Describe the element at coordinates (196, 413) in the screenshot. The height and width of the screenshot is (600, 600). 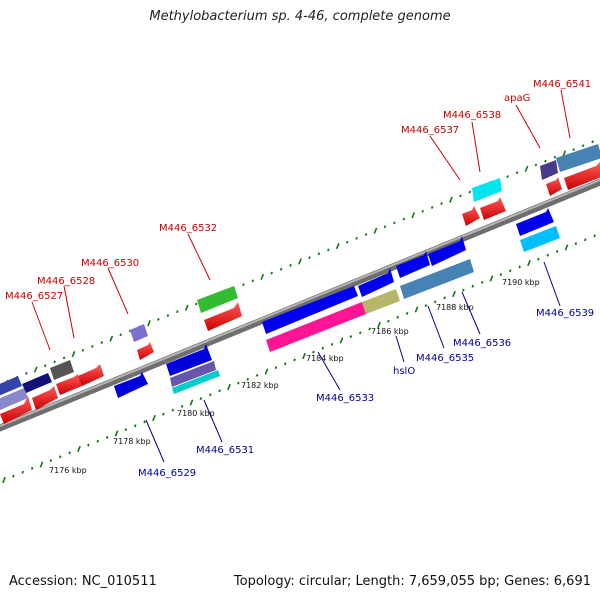
I see `kbp-label: 7180 kbp` at that location.